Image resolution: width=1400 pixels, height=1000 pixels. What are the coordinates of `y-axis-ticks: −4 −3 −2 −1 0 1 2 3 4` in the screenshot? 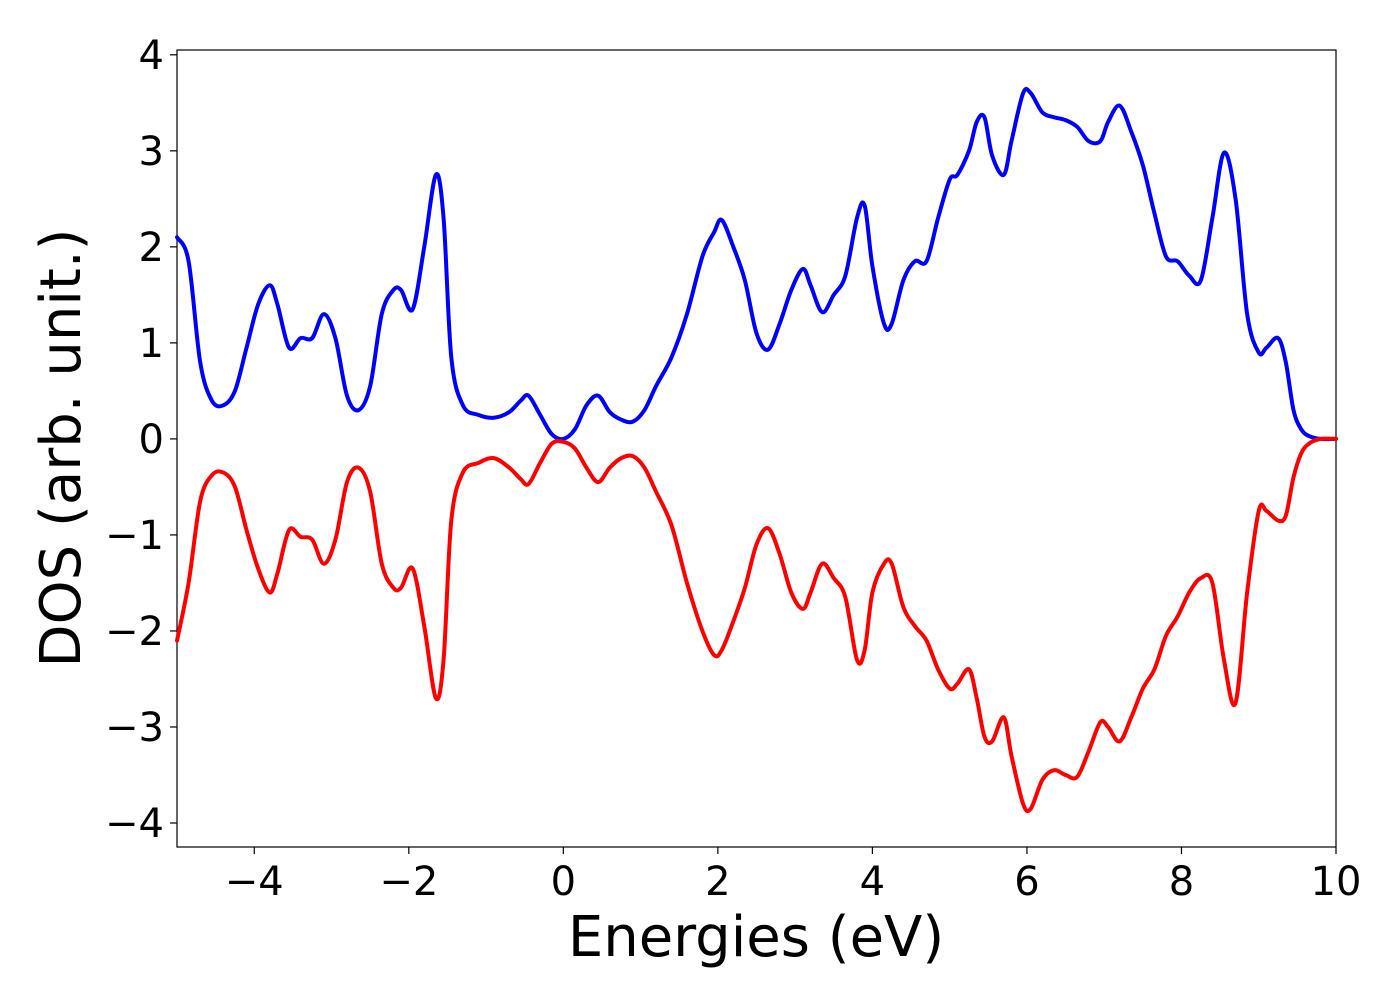 It's located at (141, 440).